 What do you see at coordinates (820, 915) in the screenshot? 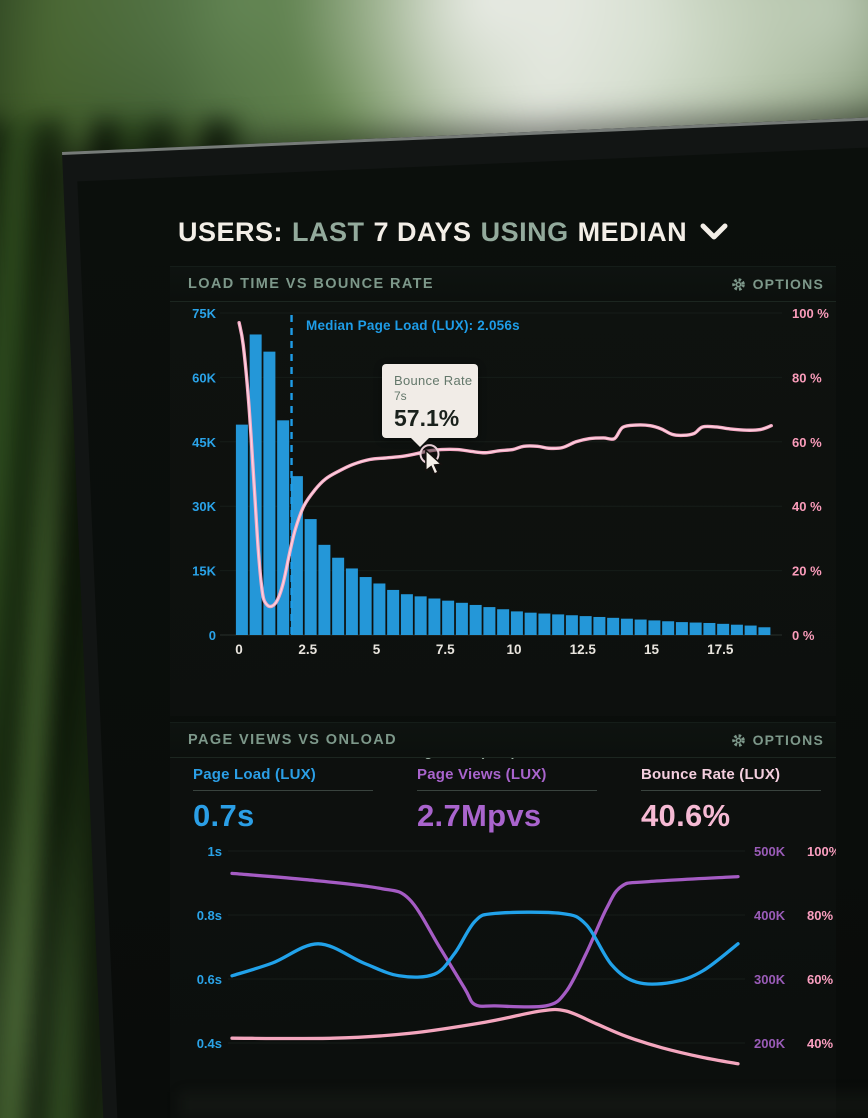
I see `svg-text: 80%` at bounding box center [820, 915].